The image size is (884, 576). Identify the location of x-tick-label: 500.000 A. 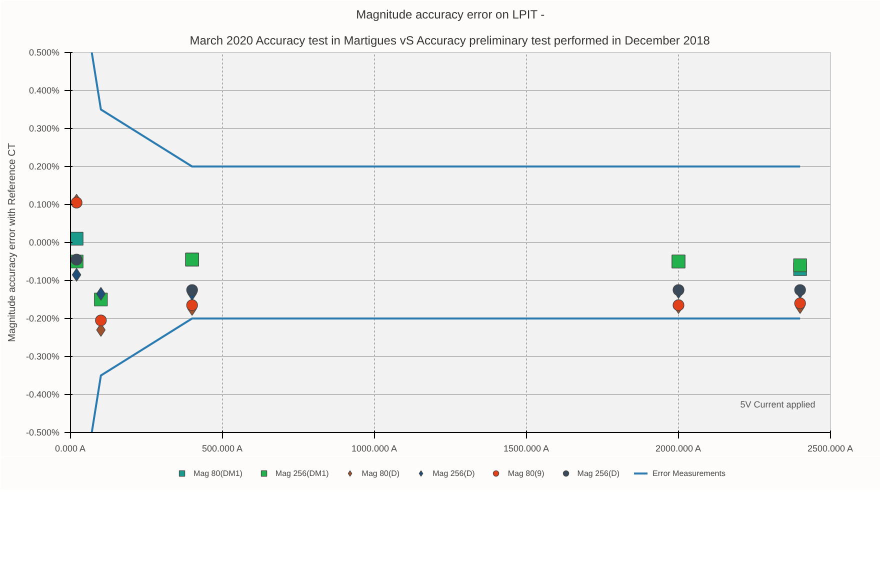
(222, 449).